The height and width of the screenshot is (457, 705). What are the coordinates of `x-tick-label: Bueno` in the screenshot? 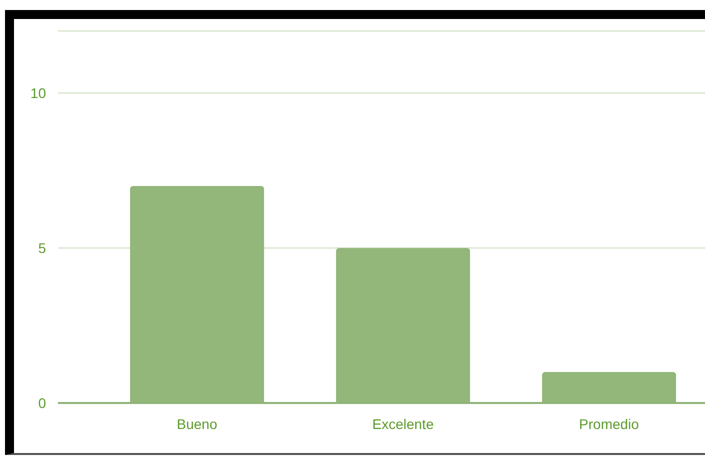 It's located at (197, 424).